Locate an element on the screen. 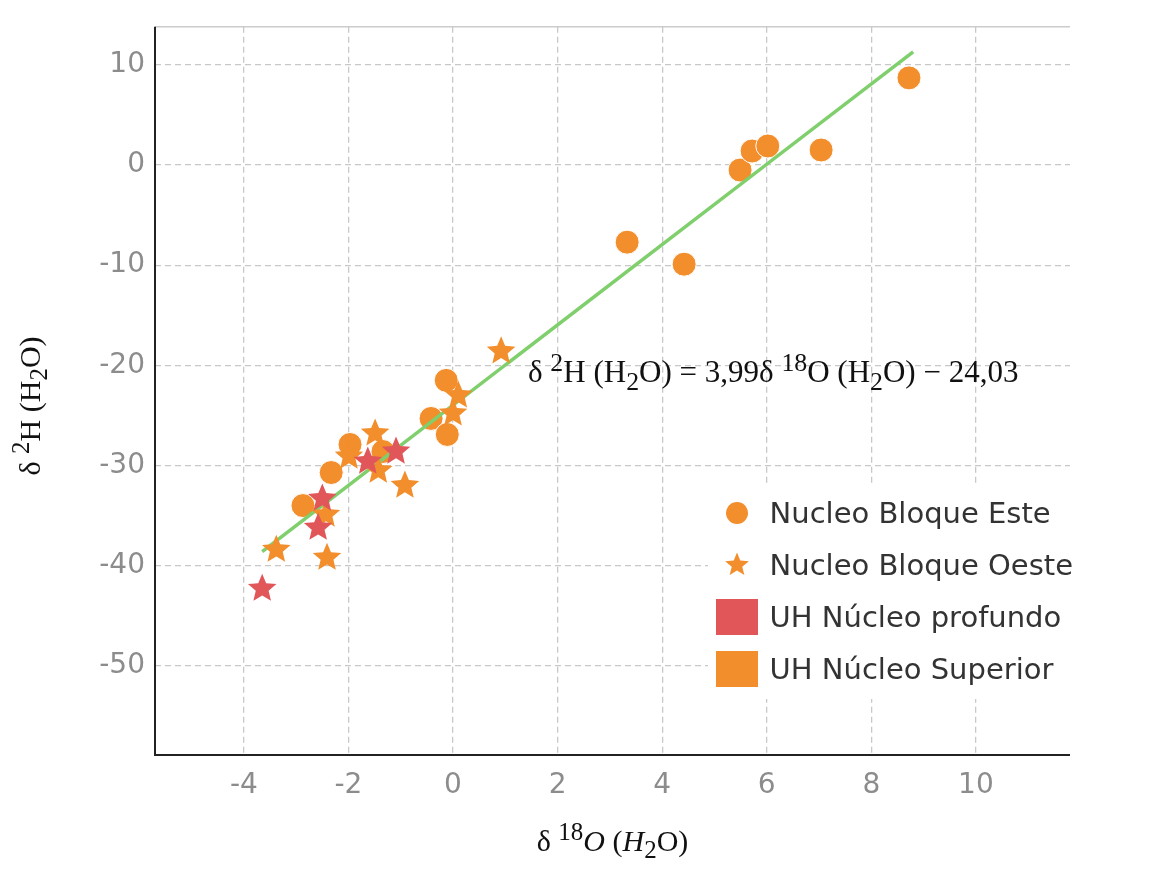 This screenshot has width=1165, height=873. x-tick-label: 10 is located at coordinates (976, 784).